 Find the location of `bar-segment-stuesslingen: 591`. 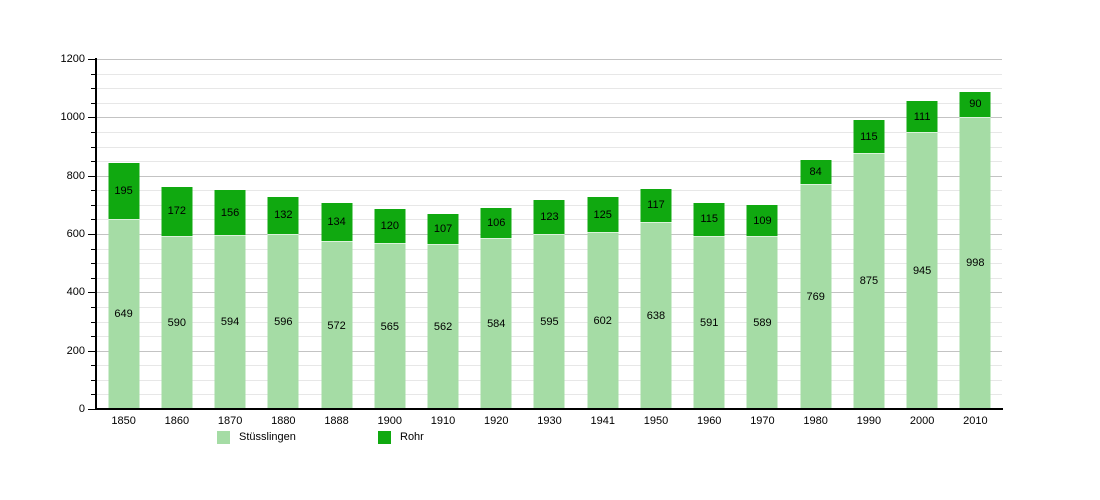

bar-segment-stuesslingen: 591 is located at coordinates (709, 322).